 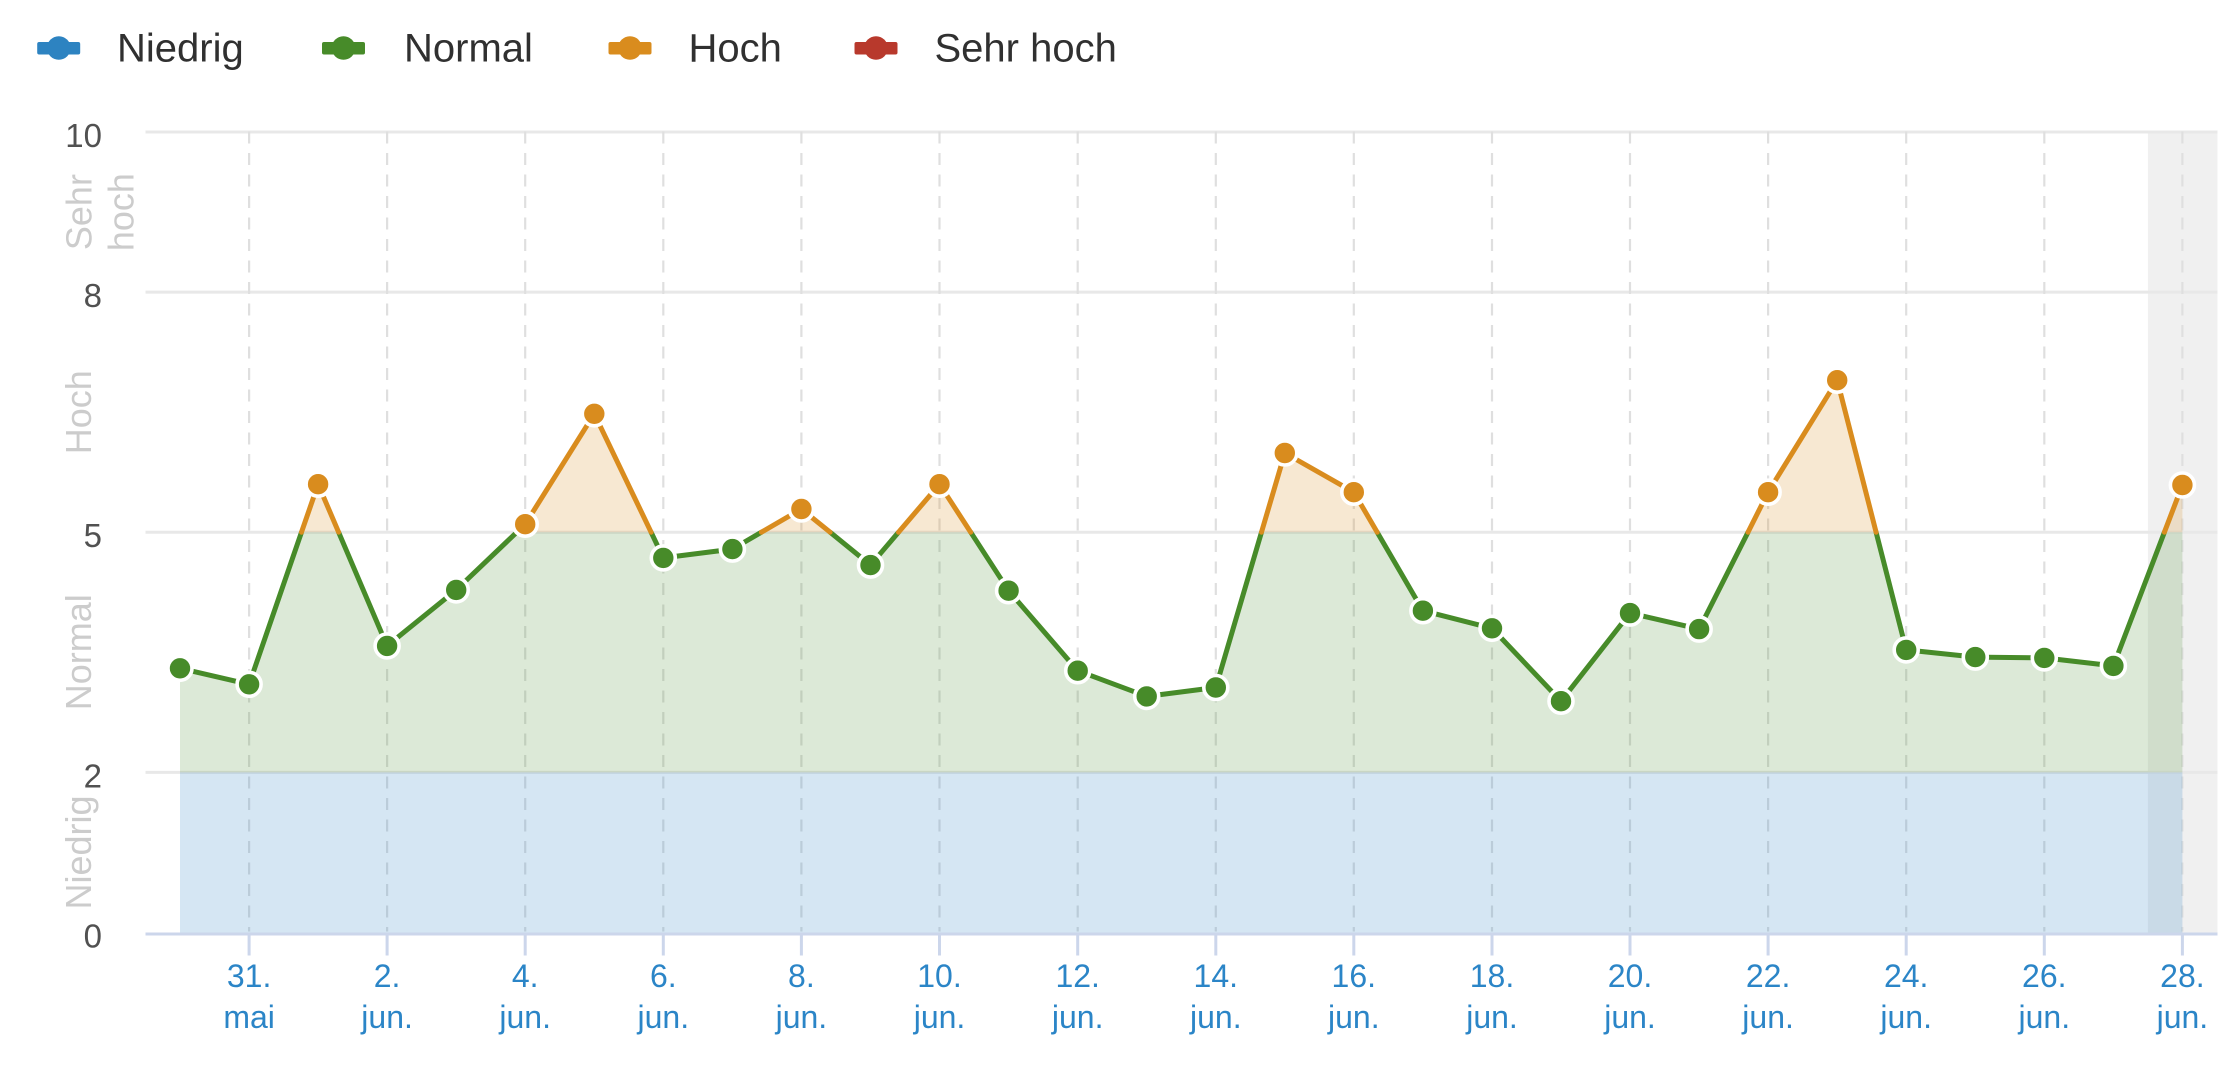 I want to click on svg-text: 4., so click(x=525, y=976).